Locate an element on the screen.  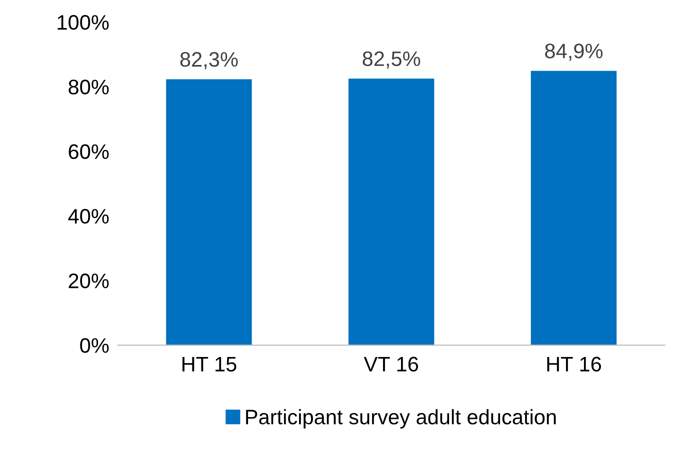
x-tick-label: VT 16 is located at coordinates (391, 364).